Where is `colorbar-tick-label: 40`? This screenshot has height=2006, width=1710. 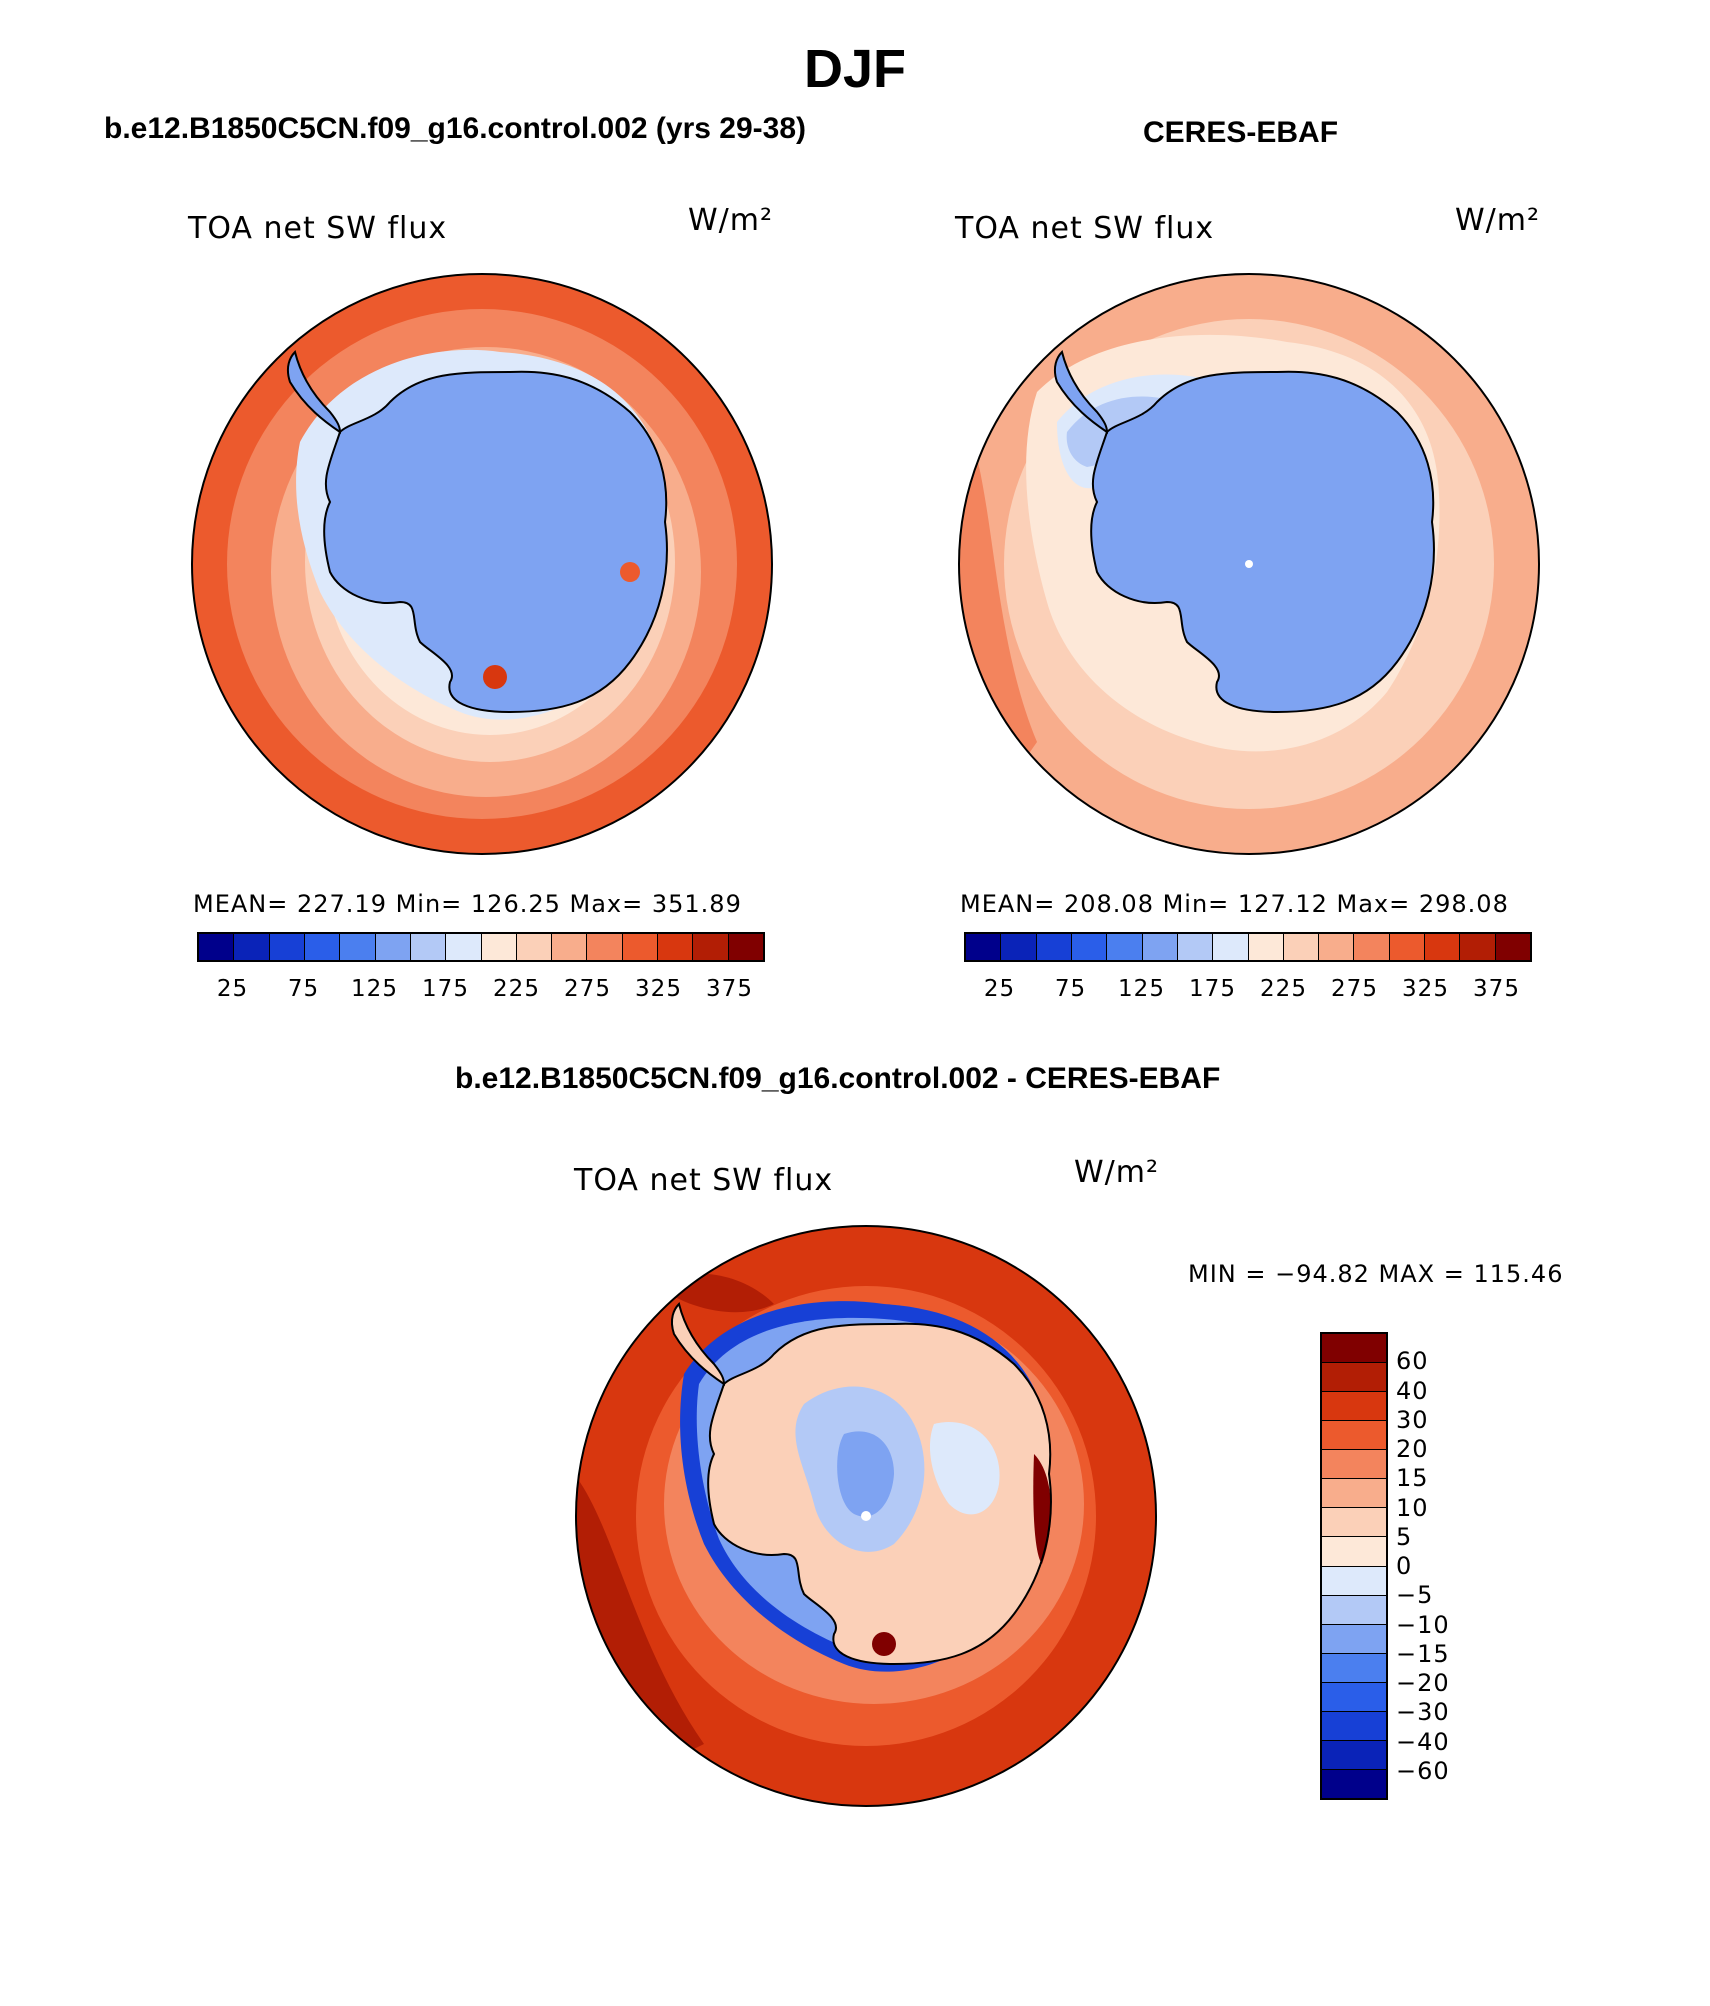
colorbar-tick-label: 40 is located at coordinates (1412, 1390).